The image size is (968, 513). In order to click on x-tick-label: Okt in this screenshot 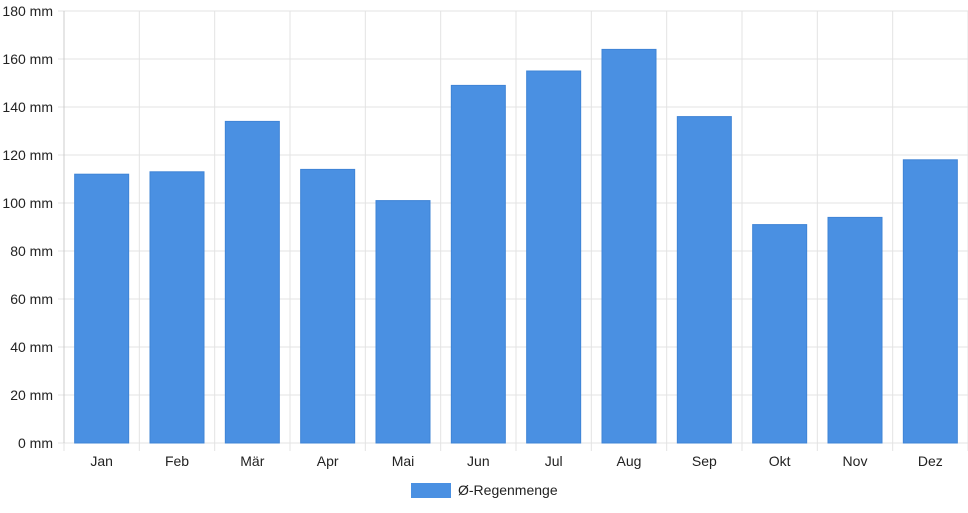, I will do `click(780, 461)`.